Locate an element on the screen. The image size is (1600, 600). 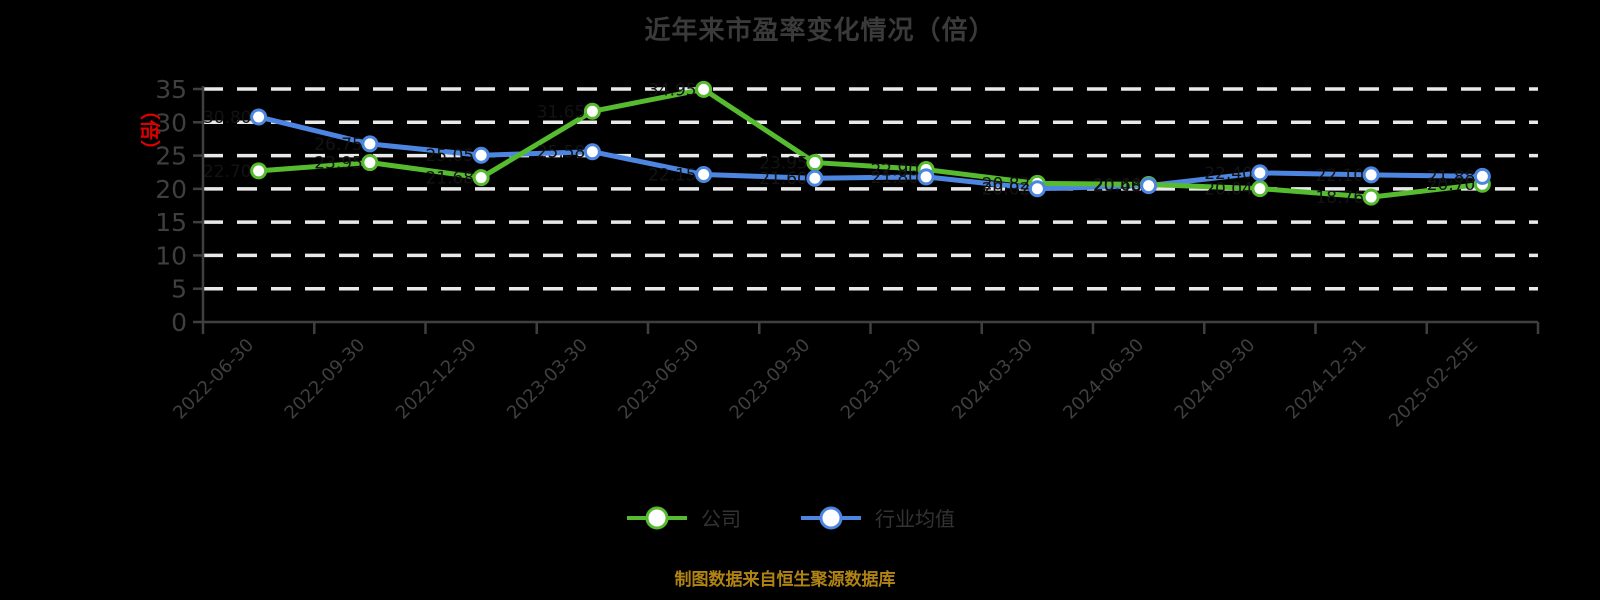
data-label-公司: 21.68 is located at coordinates (449, 179).